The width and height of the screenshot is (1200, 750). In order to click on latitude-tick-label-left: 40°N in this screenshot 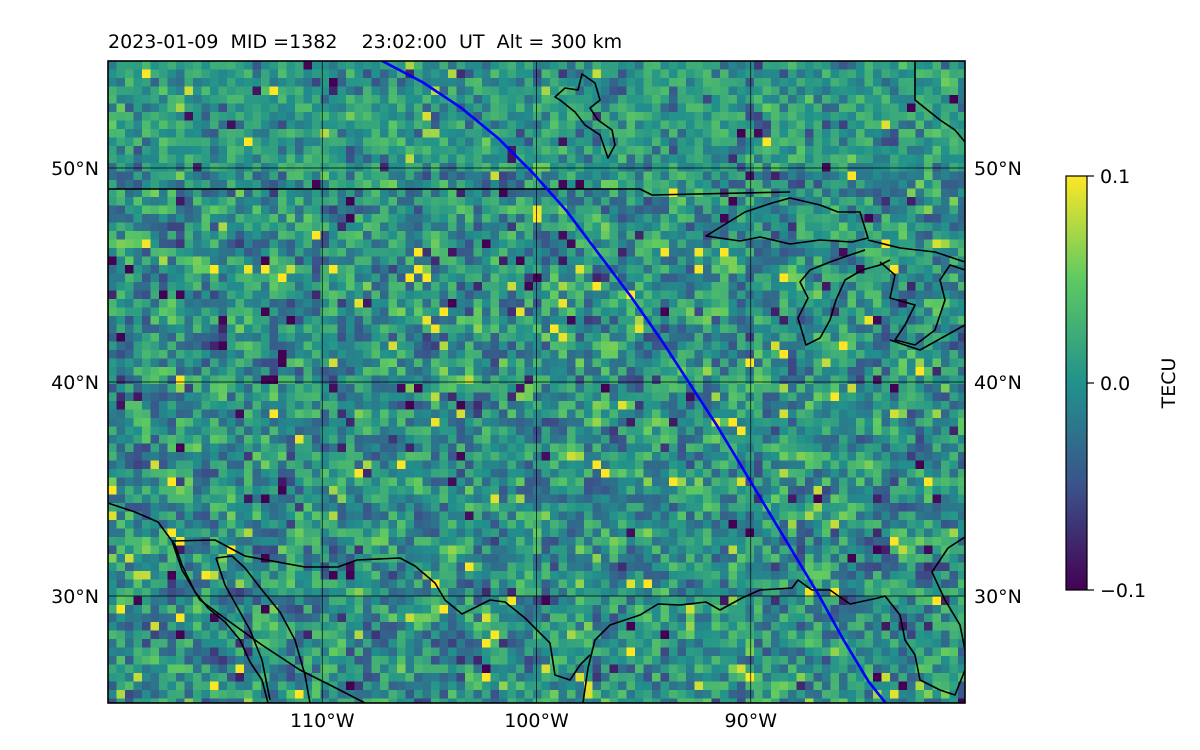, I will do `click(75, 383)`.